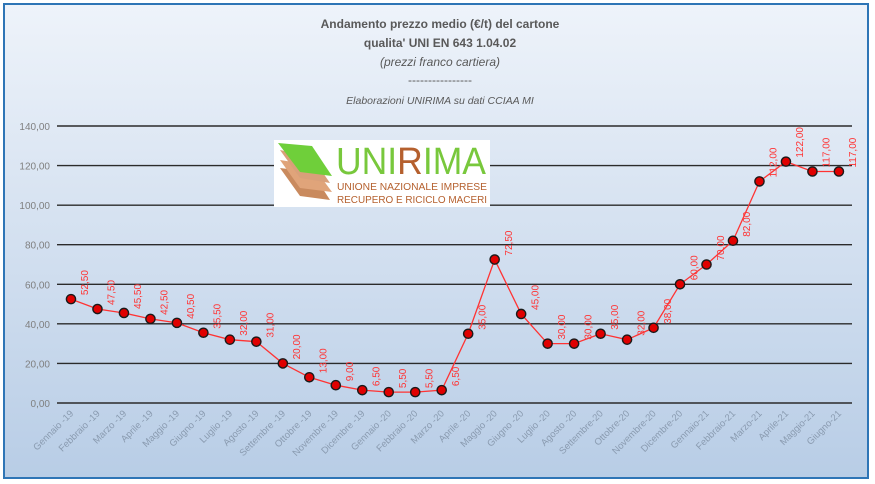 Image resolution: width=875 pixels, height=484 pixels. I want to click on y-tick-label: 60,00, so click(37, 285).